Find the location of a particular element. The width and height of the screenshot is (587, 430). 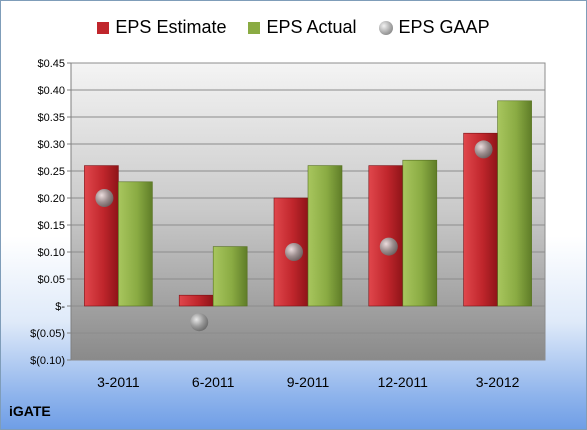

y-tick-label: $0.05 is located at coordinates (51, 280).